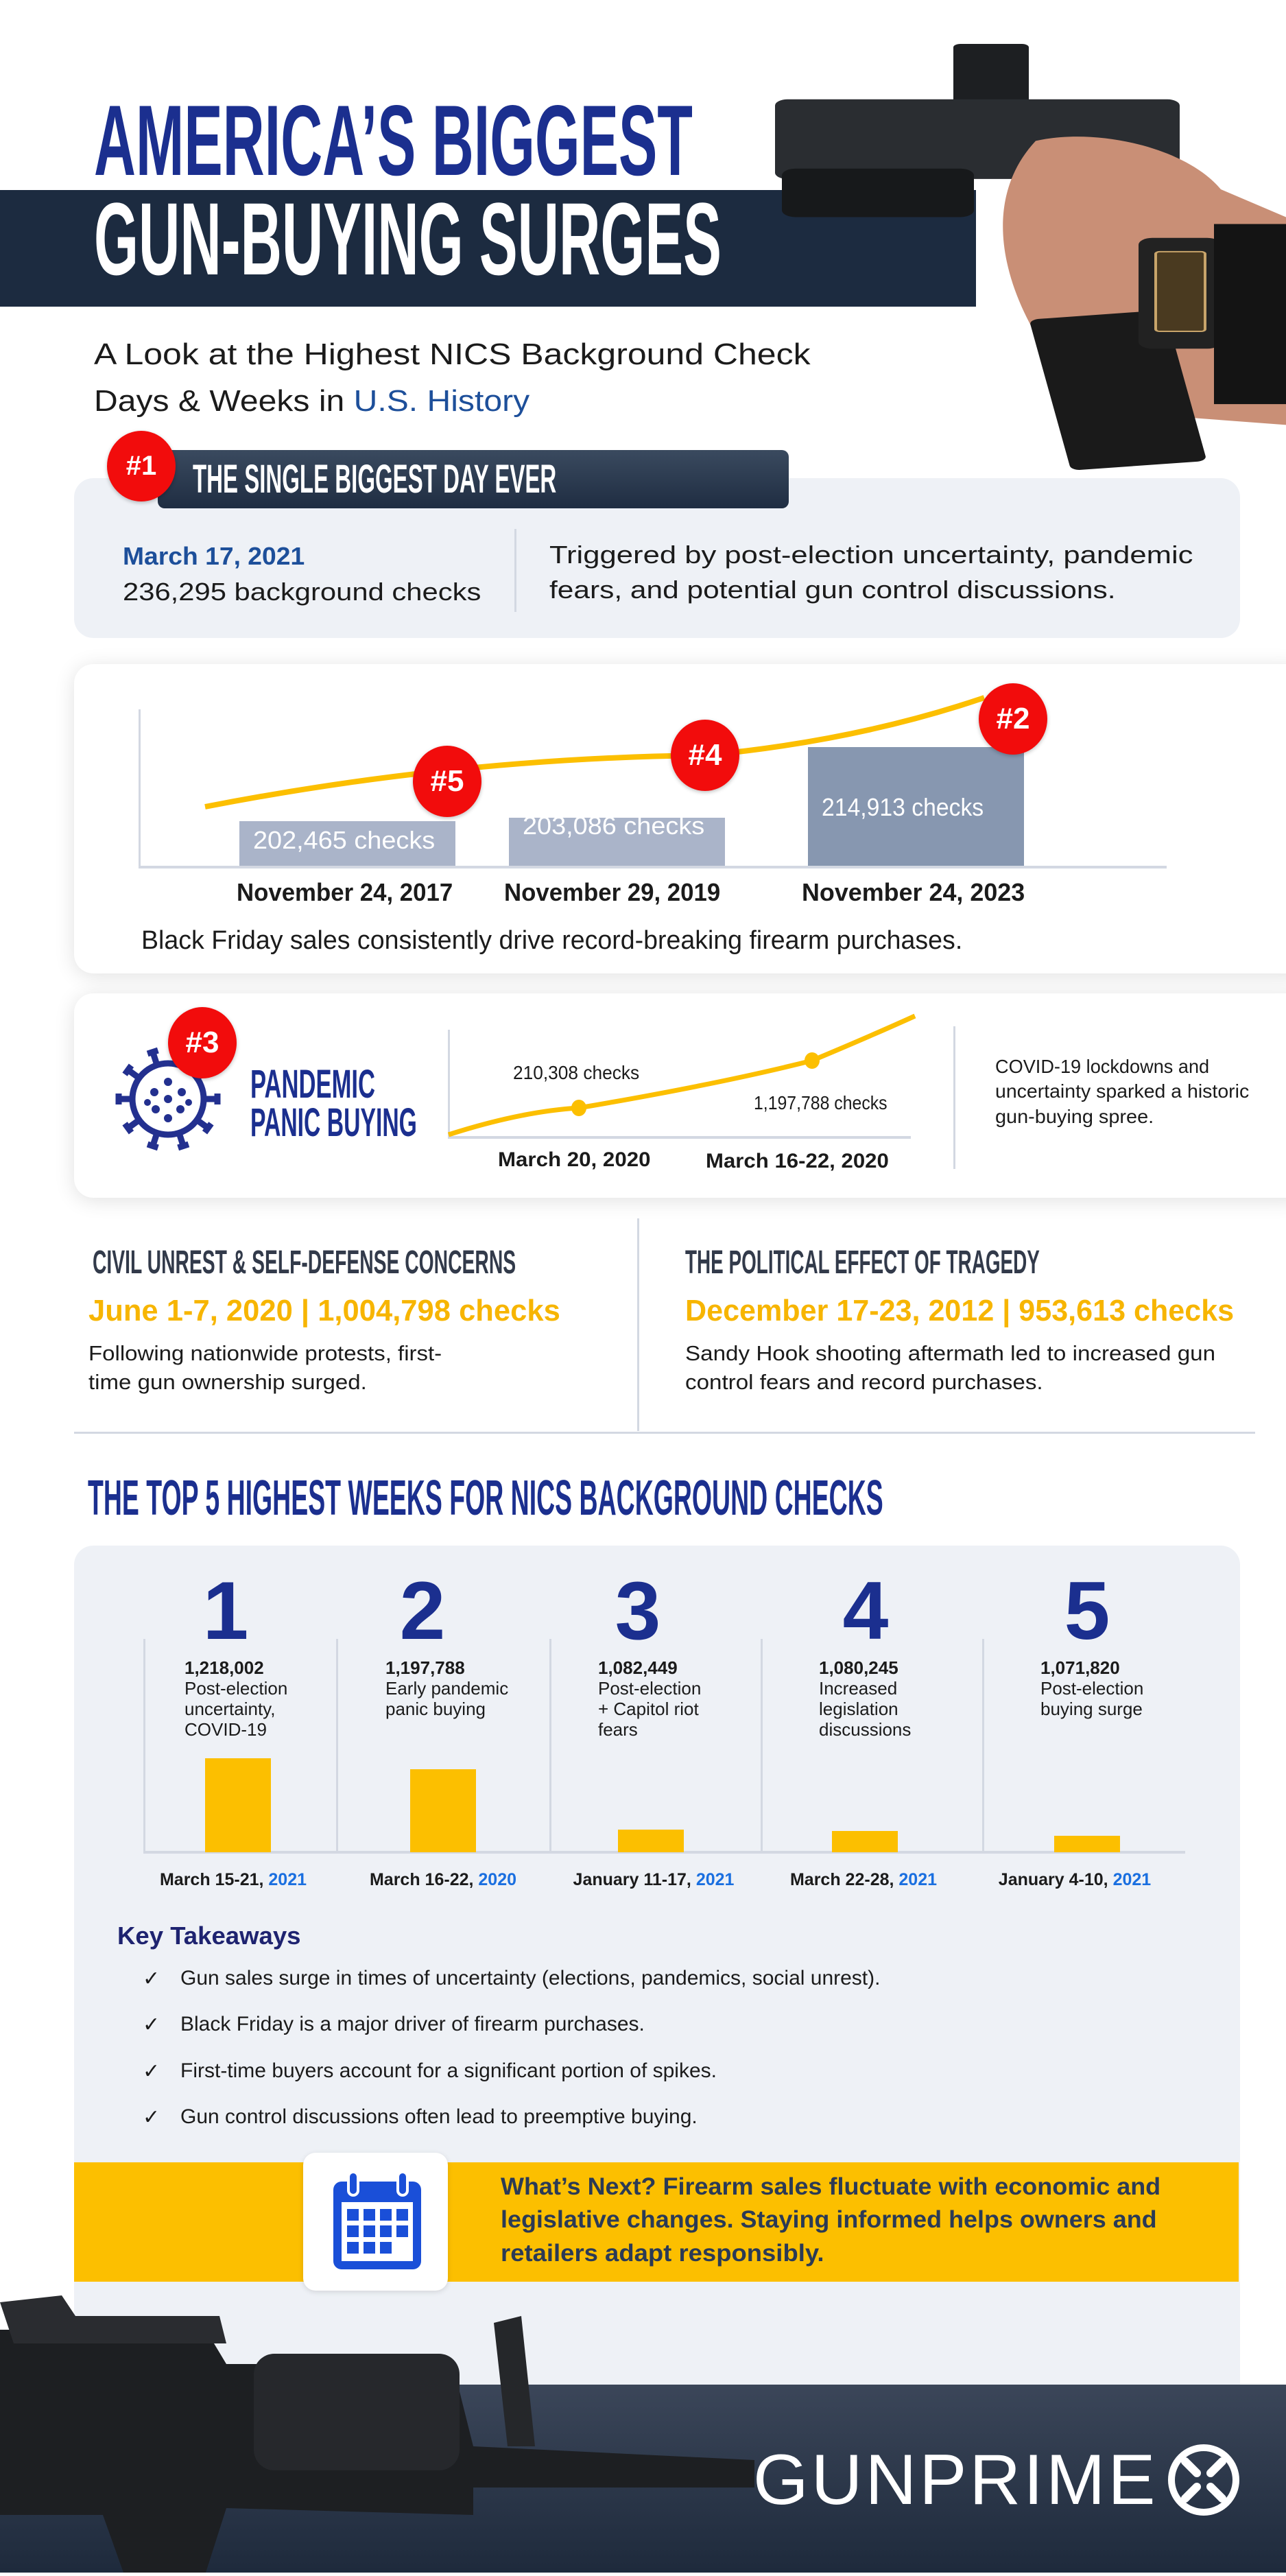 Image resolution: width=1286 pixels, height=2576 pixels. I want to click on tragedy-stat: December 17-23, 2012 | 953,613 checks, so click(960, 1310).